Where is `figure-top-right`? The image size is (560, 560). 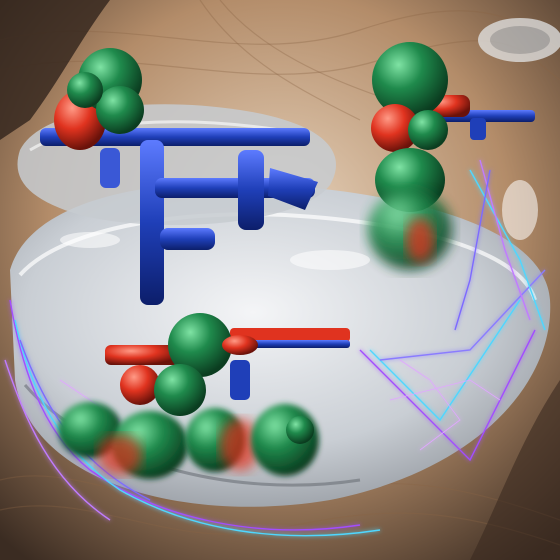 figure-top-right is located at coordinates (451, 156).